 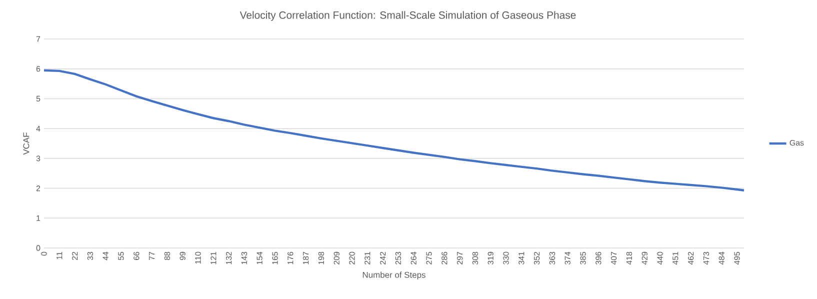 What do you see at coordinates (394, 276) in the screenshot?
I see `x-axis-title: Number of Steps` at bounding box center [394, 276].